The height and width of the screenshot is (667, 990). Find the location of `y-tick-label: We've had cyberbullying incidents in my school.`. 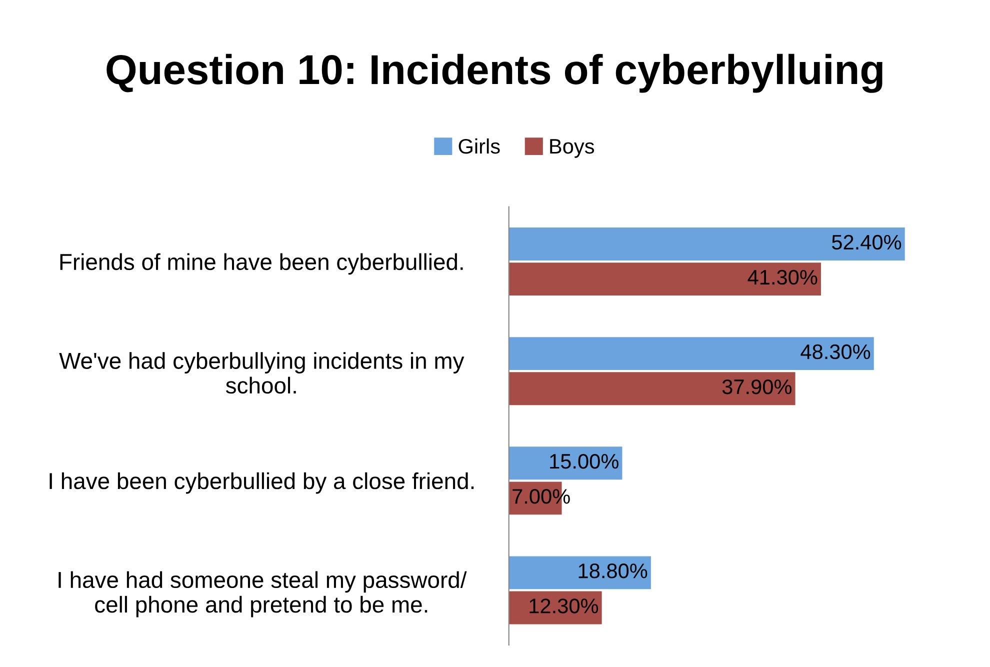

y-tick-label: We've had cyberbullying incidents in my school. is located at coordinates (261, 373).